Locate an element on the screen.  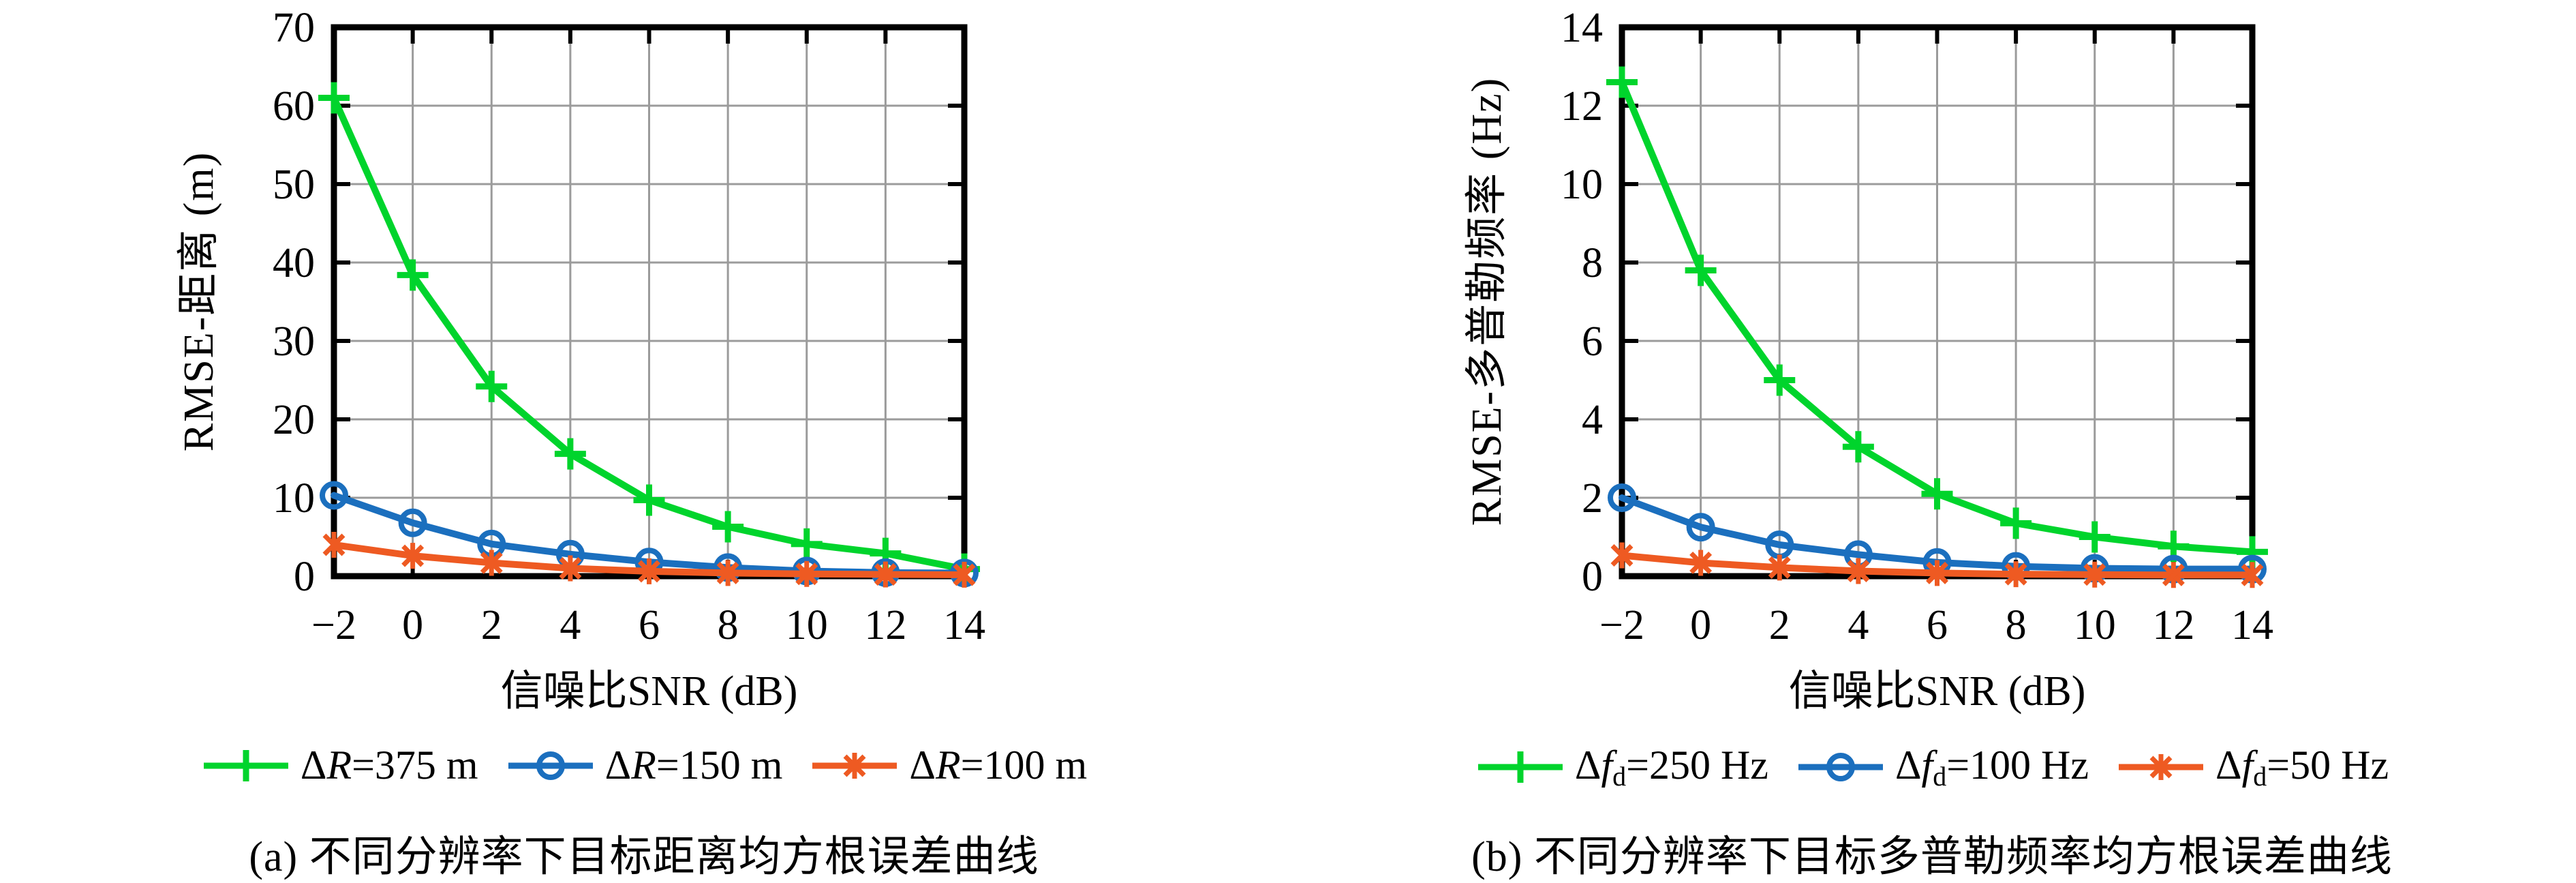
y-tick-label: 12 is located at coordinates (1582, 106).